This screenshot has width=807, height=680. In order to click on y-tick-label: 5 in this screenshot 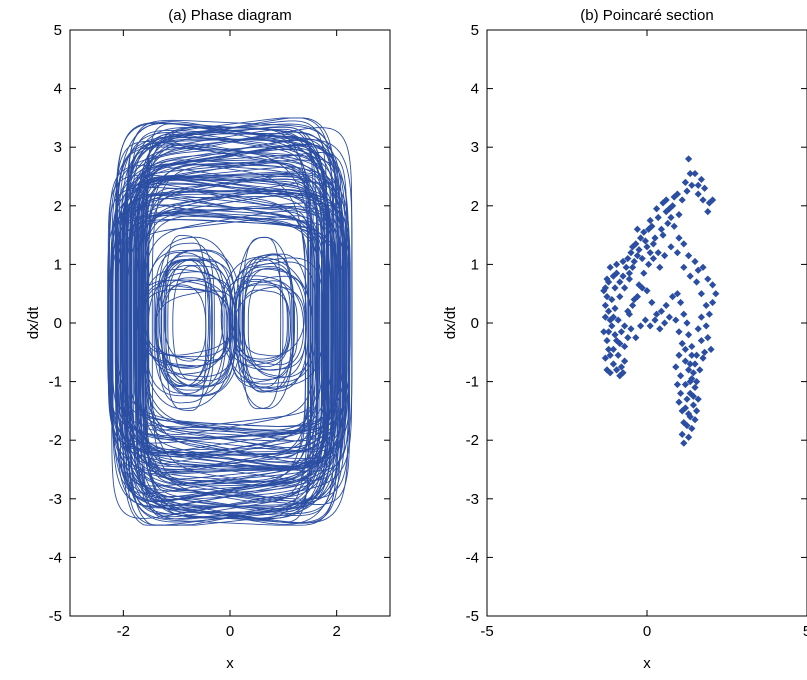, I will do `click(475, 30)`.